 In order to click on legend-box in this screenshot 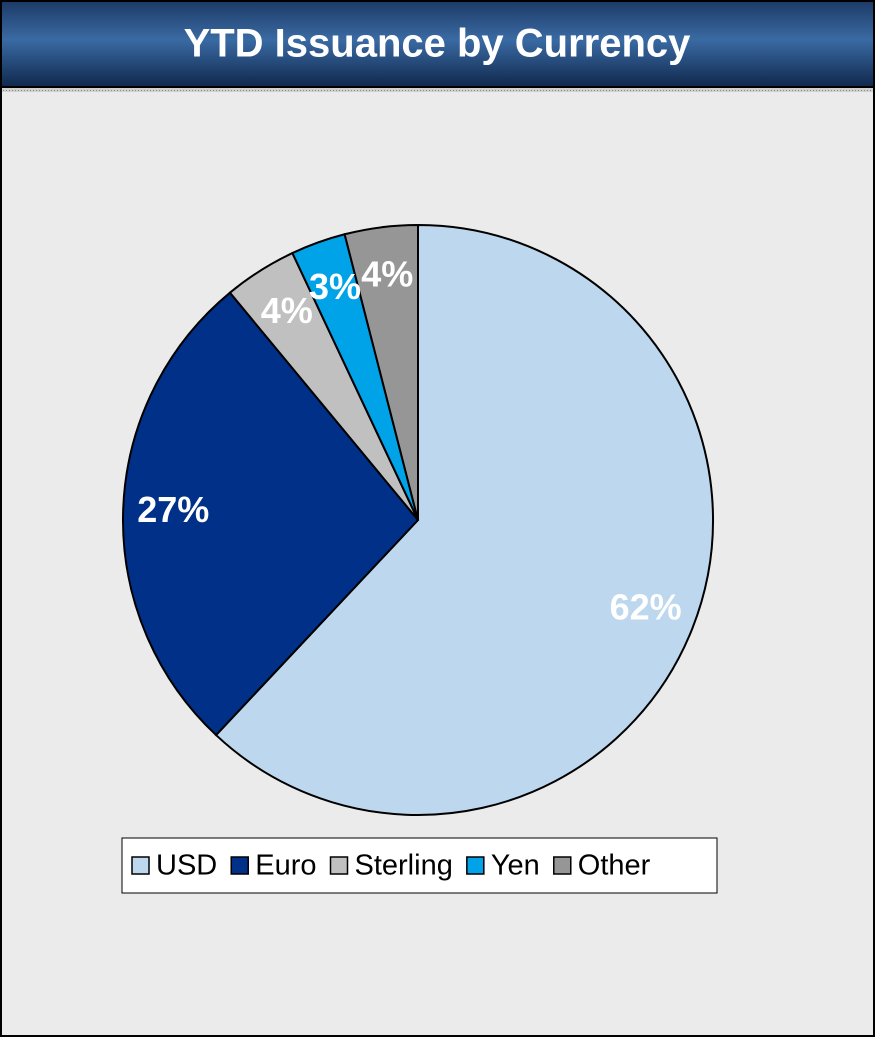, I will do `click(419, 865)`.